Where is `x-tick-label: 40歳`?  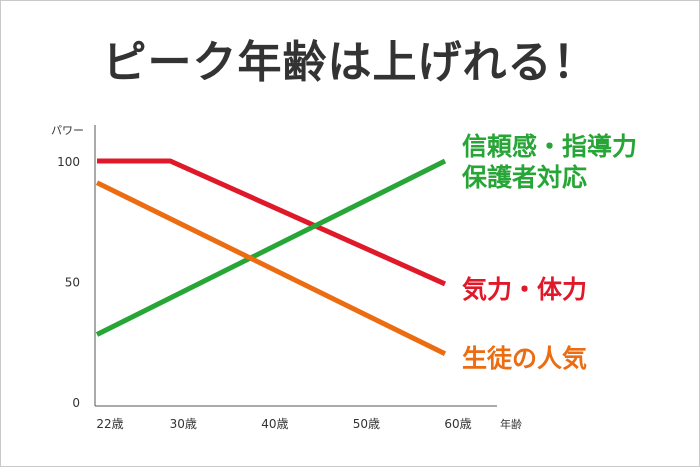
x-tick-label: 40歳 is located at coordinates (274, 424).